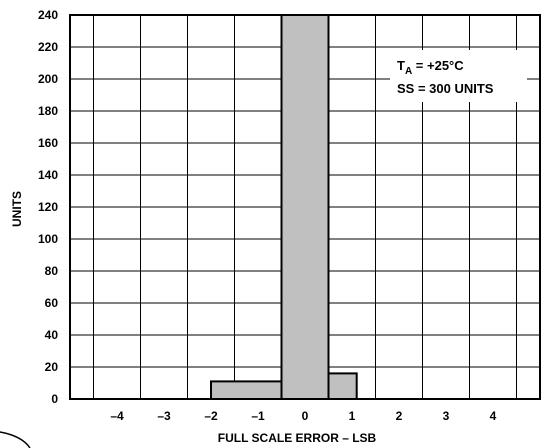 The height and width of the screenshot is (448, 547). I want to click on y-tick-label: 200, so click(48, 79).